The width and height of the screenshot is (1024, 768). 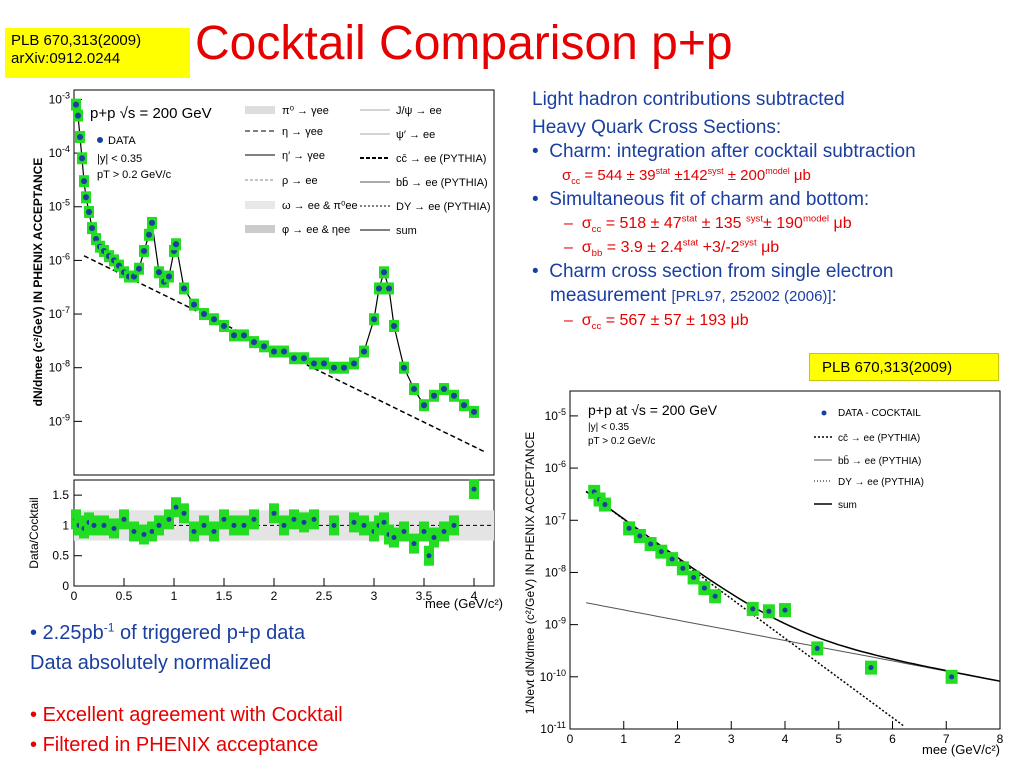 What do you see at coordinates (701, 199) in the screenshot?
I see `bullet-fit: • Simultaneous fit of charm and bottom:` at bounding box center [701, 199].